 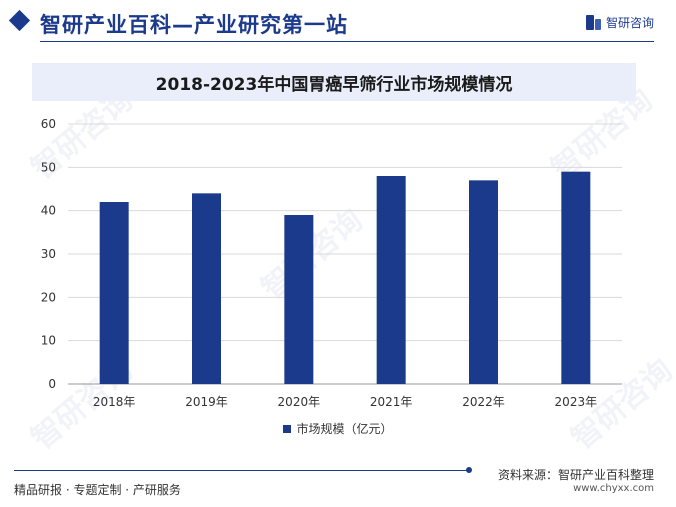 I want to click on page-title: 智研产业百科—产业研究第一站, so click(x=194, y=25).